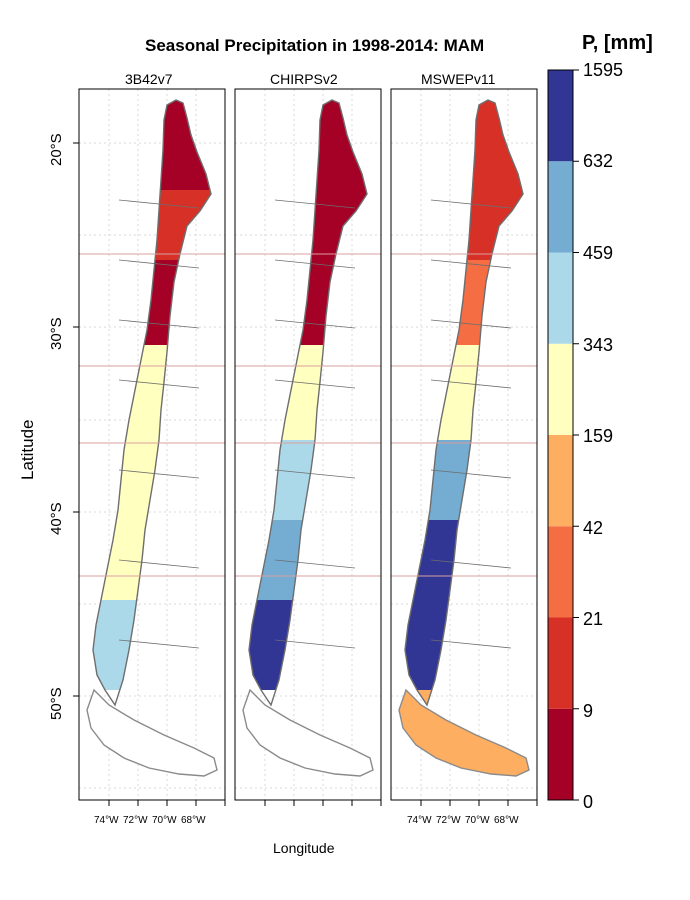 This screenshot has height=900, width=690. What do you see at coordinates (164, 820) in the screenshot?
I see `lon-tick-p1-70w: 70°W` at bounding box center [164, 820].